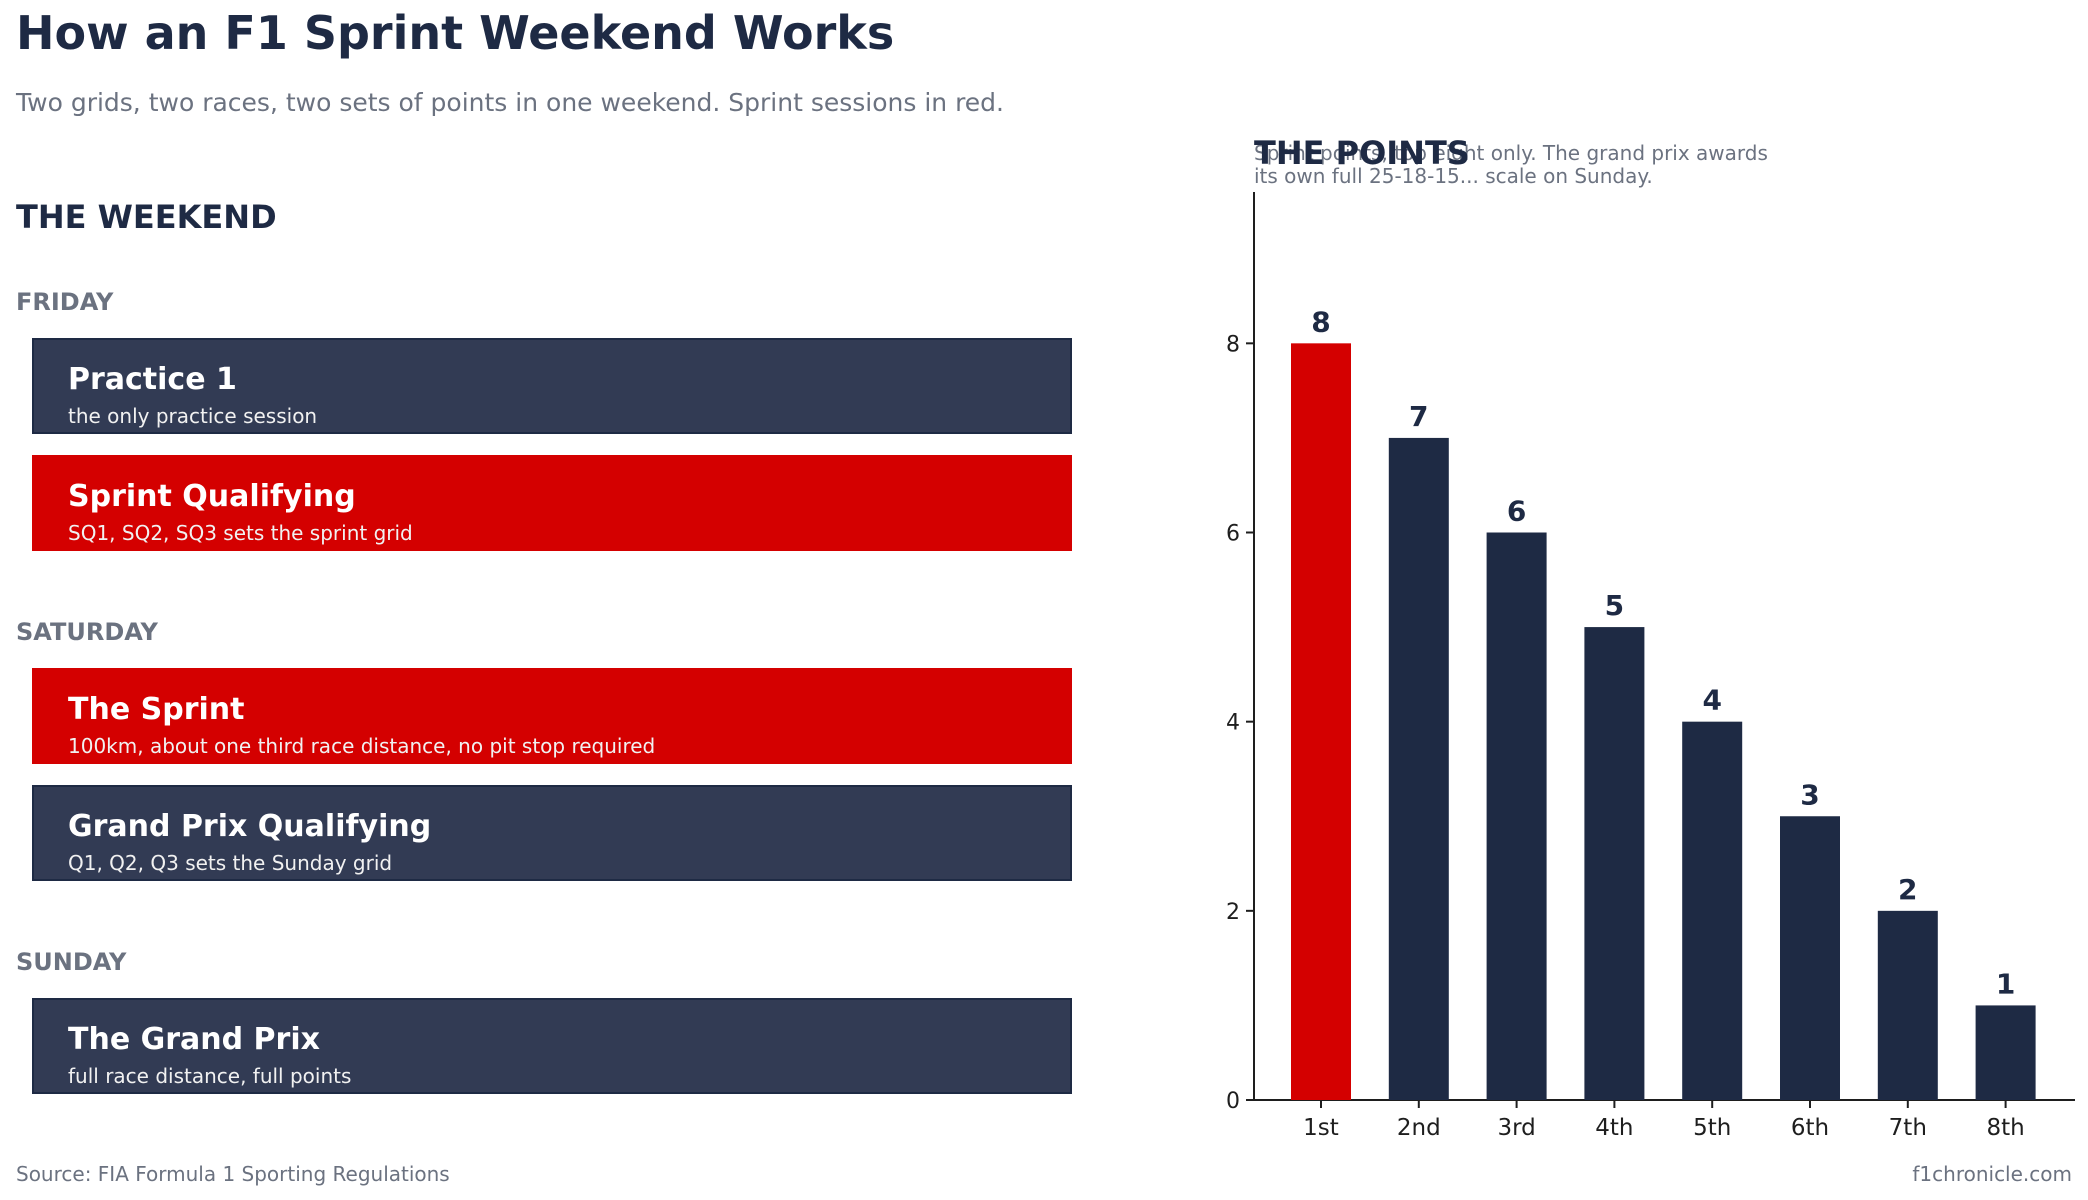 This screenshot has width=2088, height=1200. What do you see at coordinates (2005, 1128) in the screenshot?
I see `x-tick-label: 8th` at bounding box center [2005, 1128].